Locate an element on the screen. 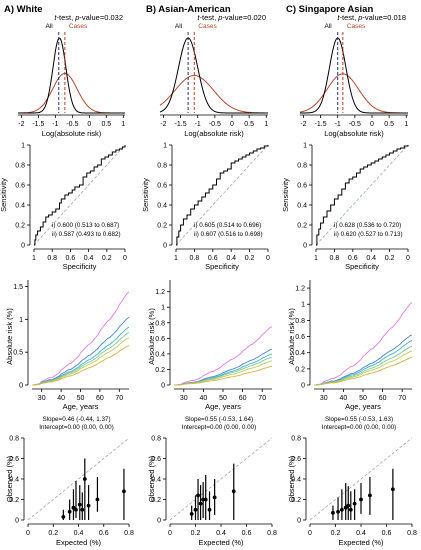 The image size is (421, 550). density-curve-cases is located at coordinates (71, 93).